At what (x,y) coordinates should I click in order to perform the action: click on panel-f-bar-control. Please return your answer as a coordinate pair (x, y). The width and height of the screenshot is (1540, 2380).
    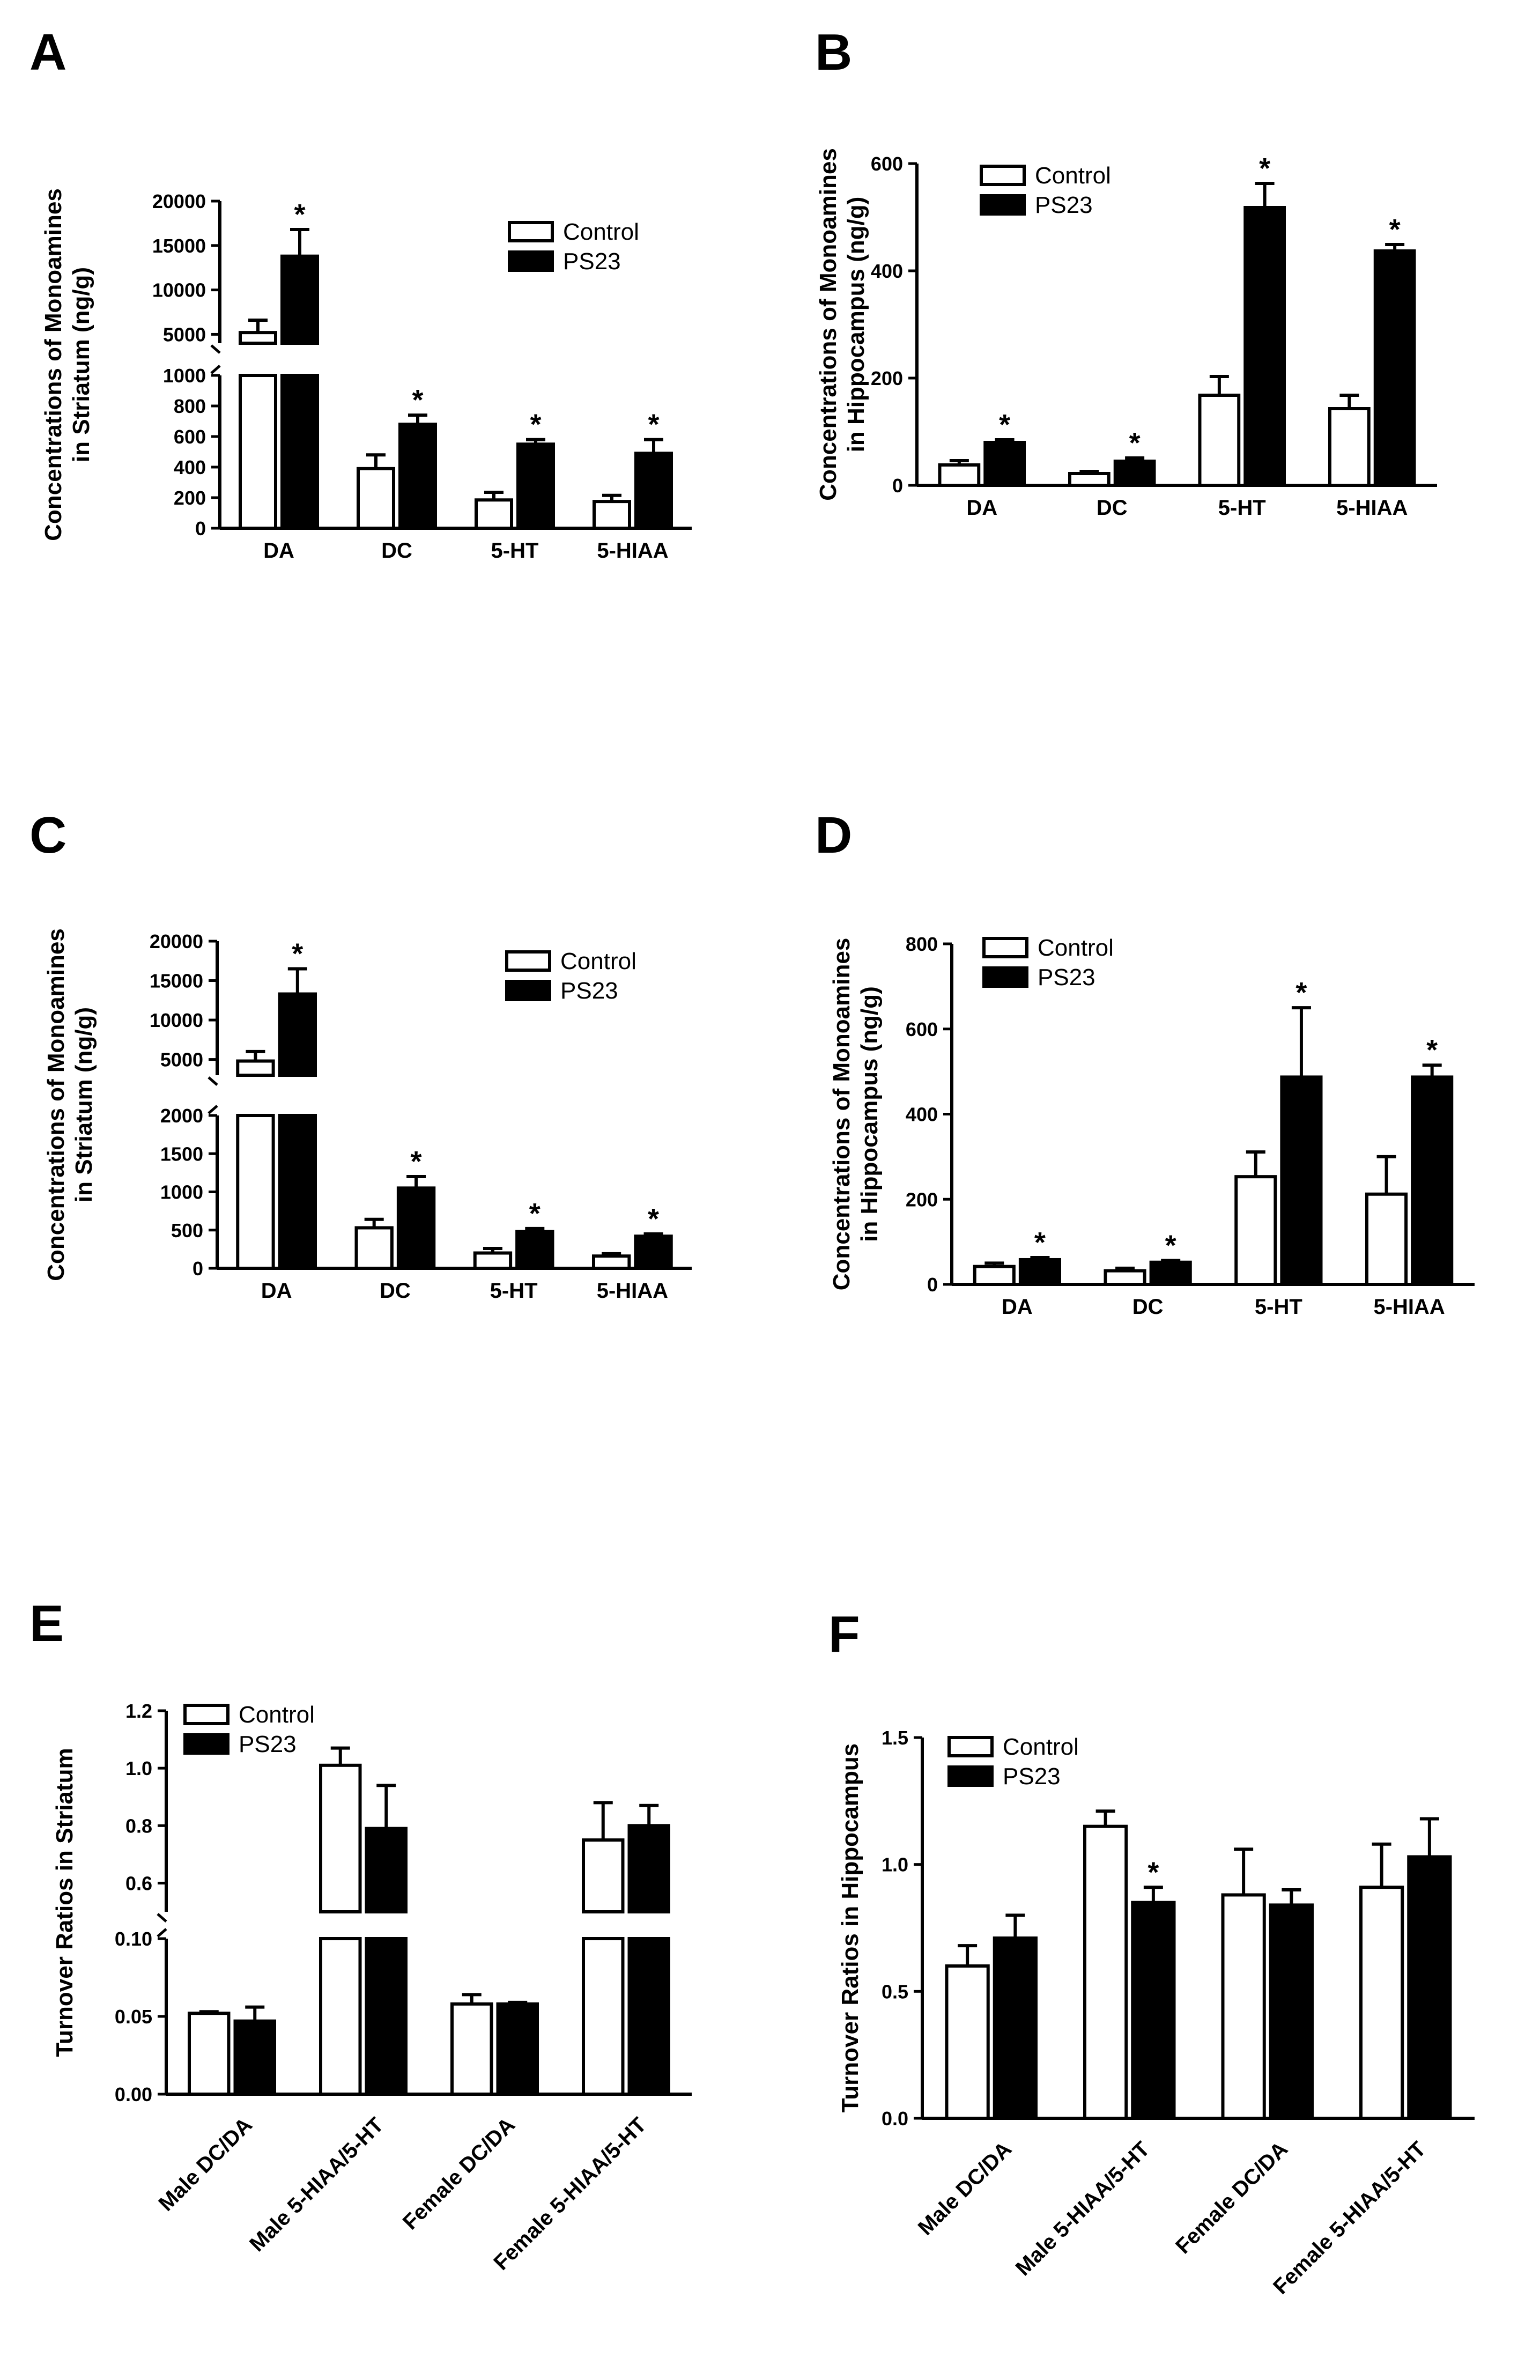
    Looking at the image, I should click on (1105, 1972).